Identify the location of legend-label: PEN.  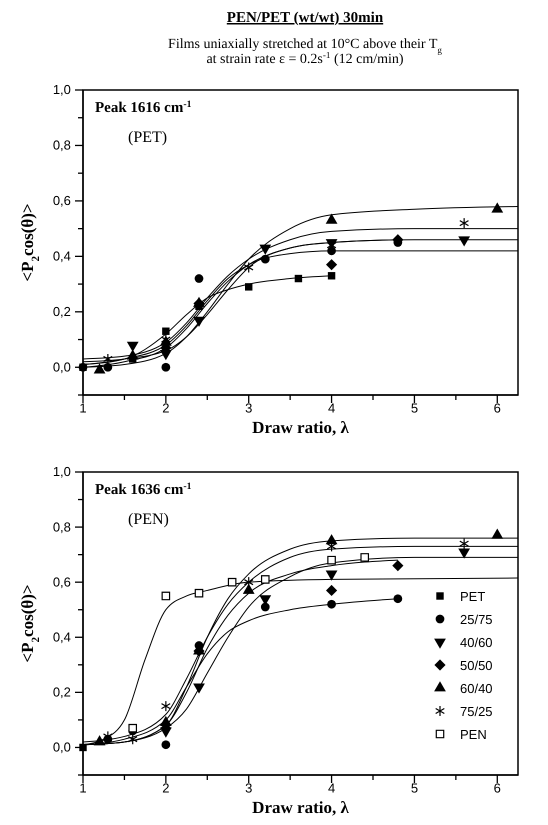
(473, 734).